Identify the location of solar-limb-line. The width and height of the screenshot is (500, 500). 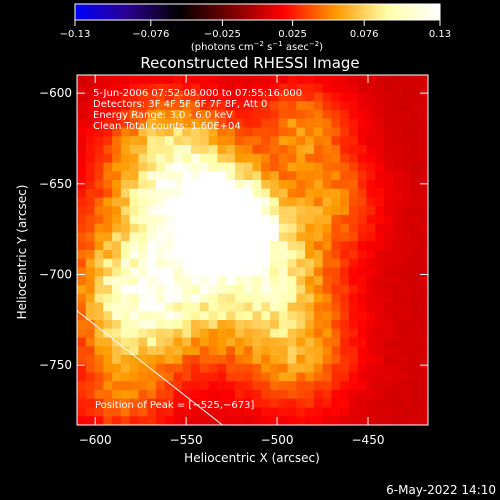
(150, 367).